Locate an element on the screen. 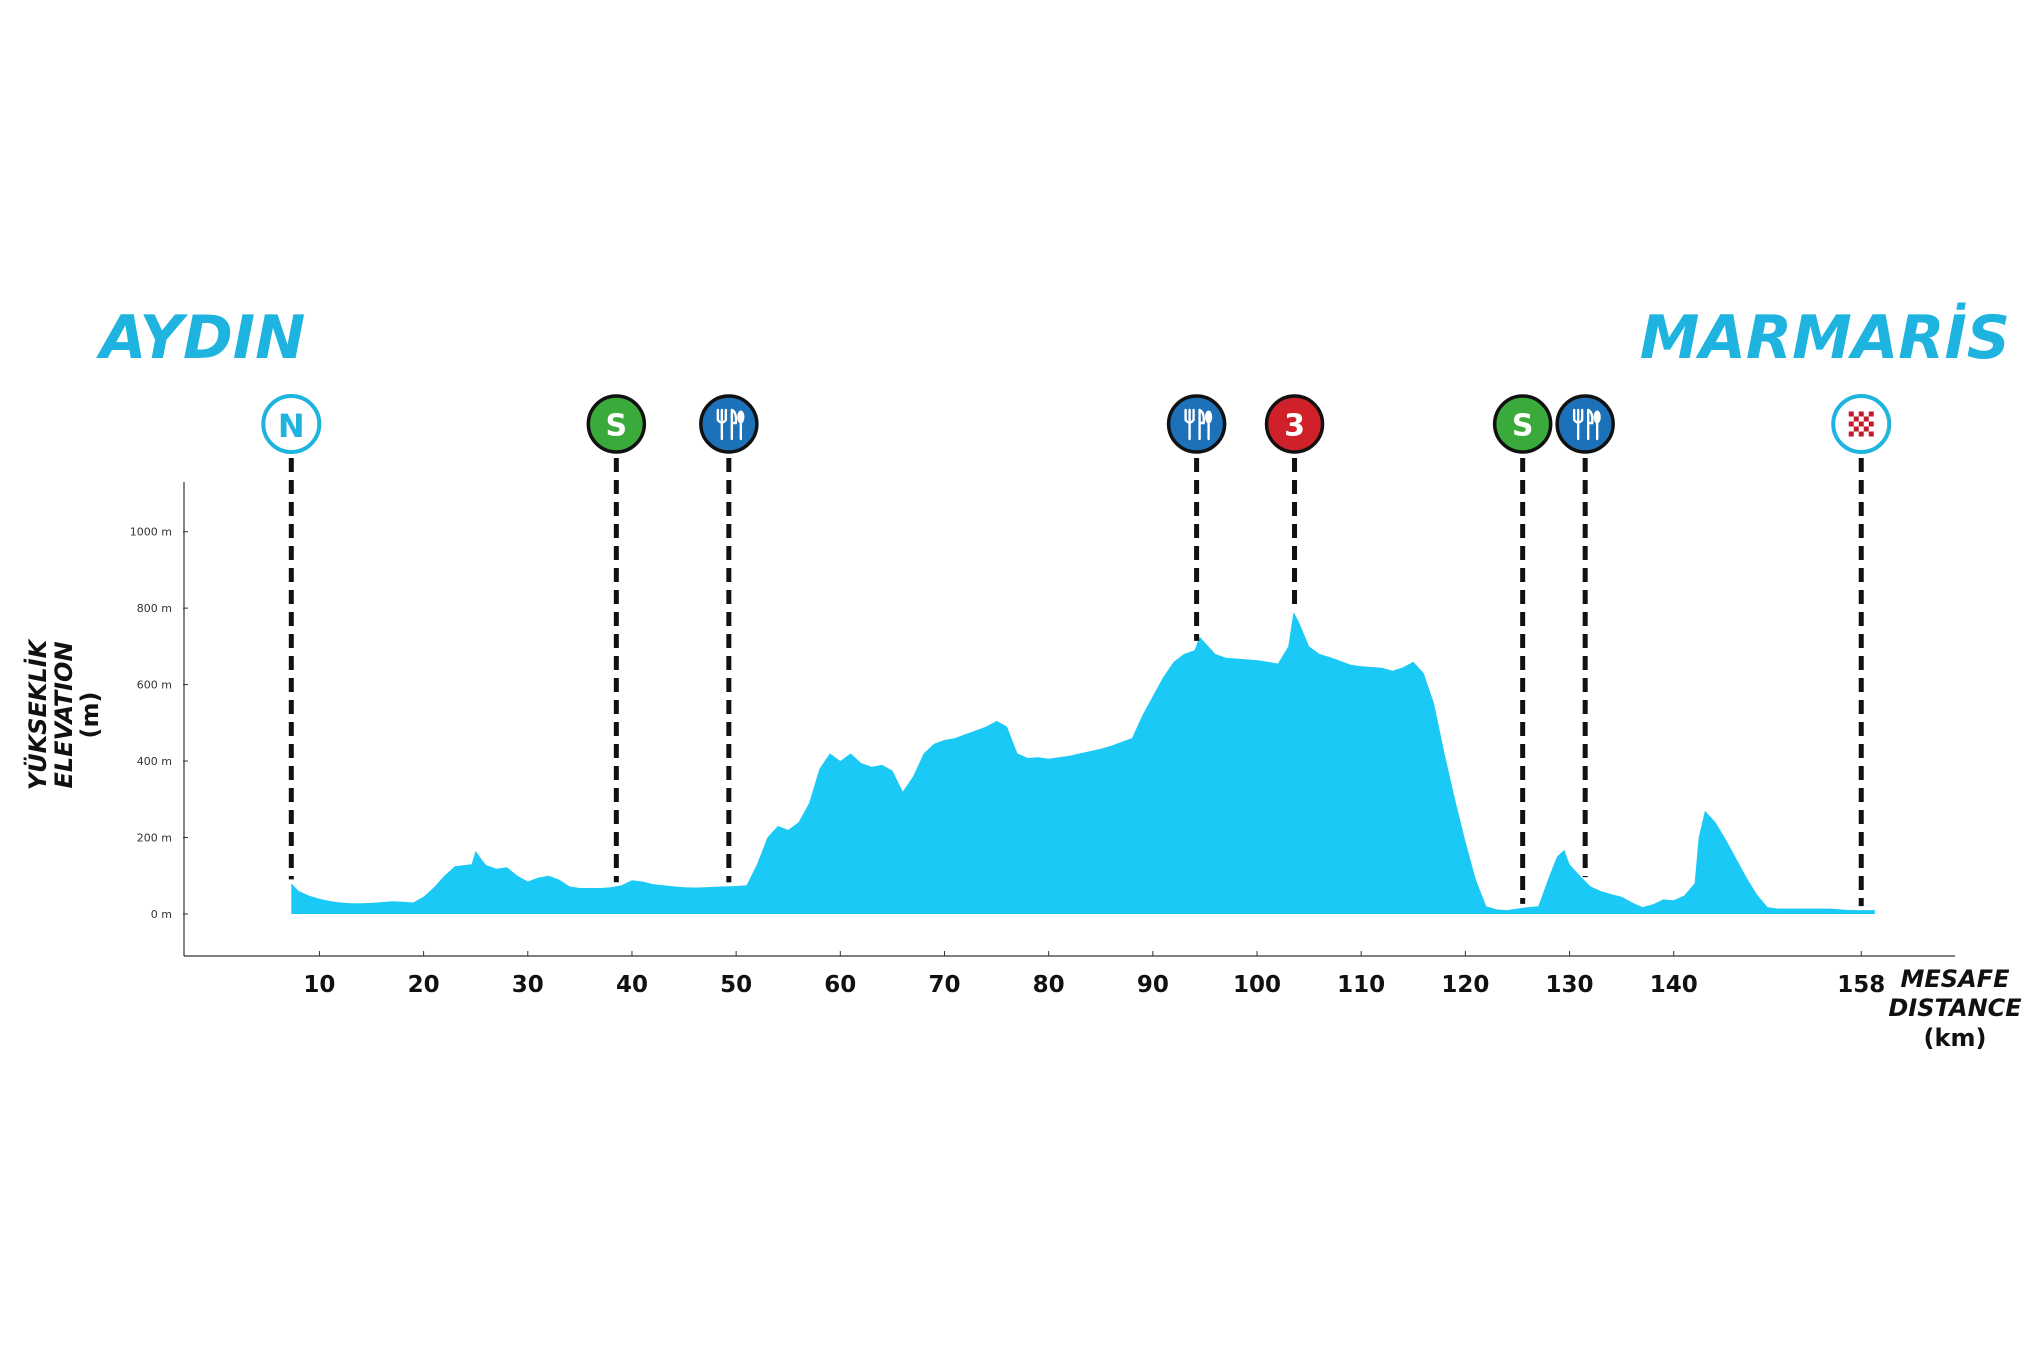 This screenshot has width=2031, height=1348. y-tick-label: 200 m is located at coordinates (154, 838).